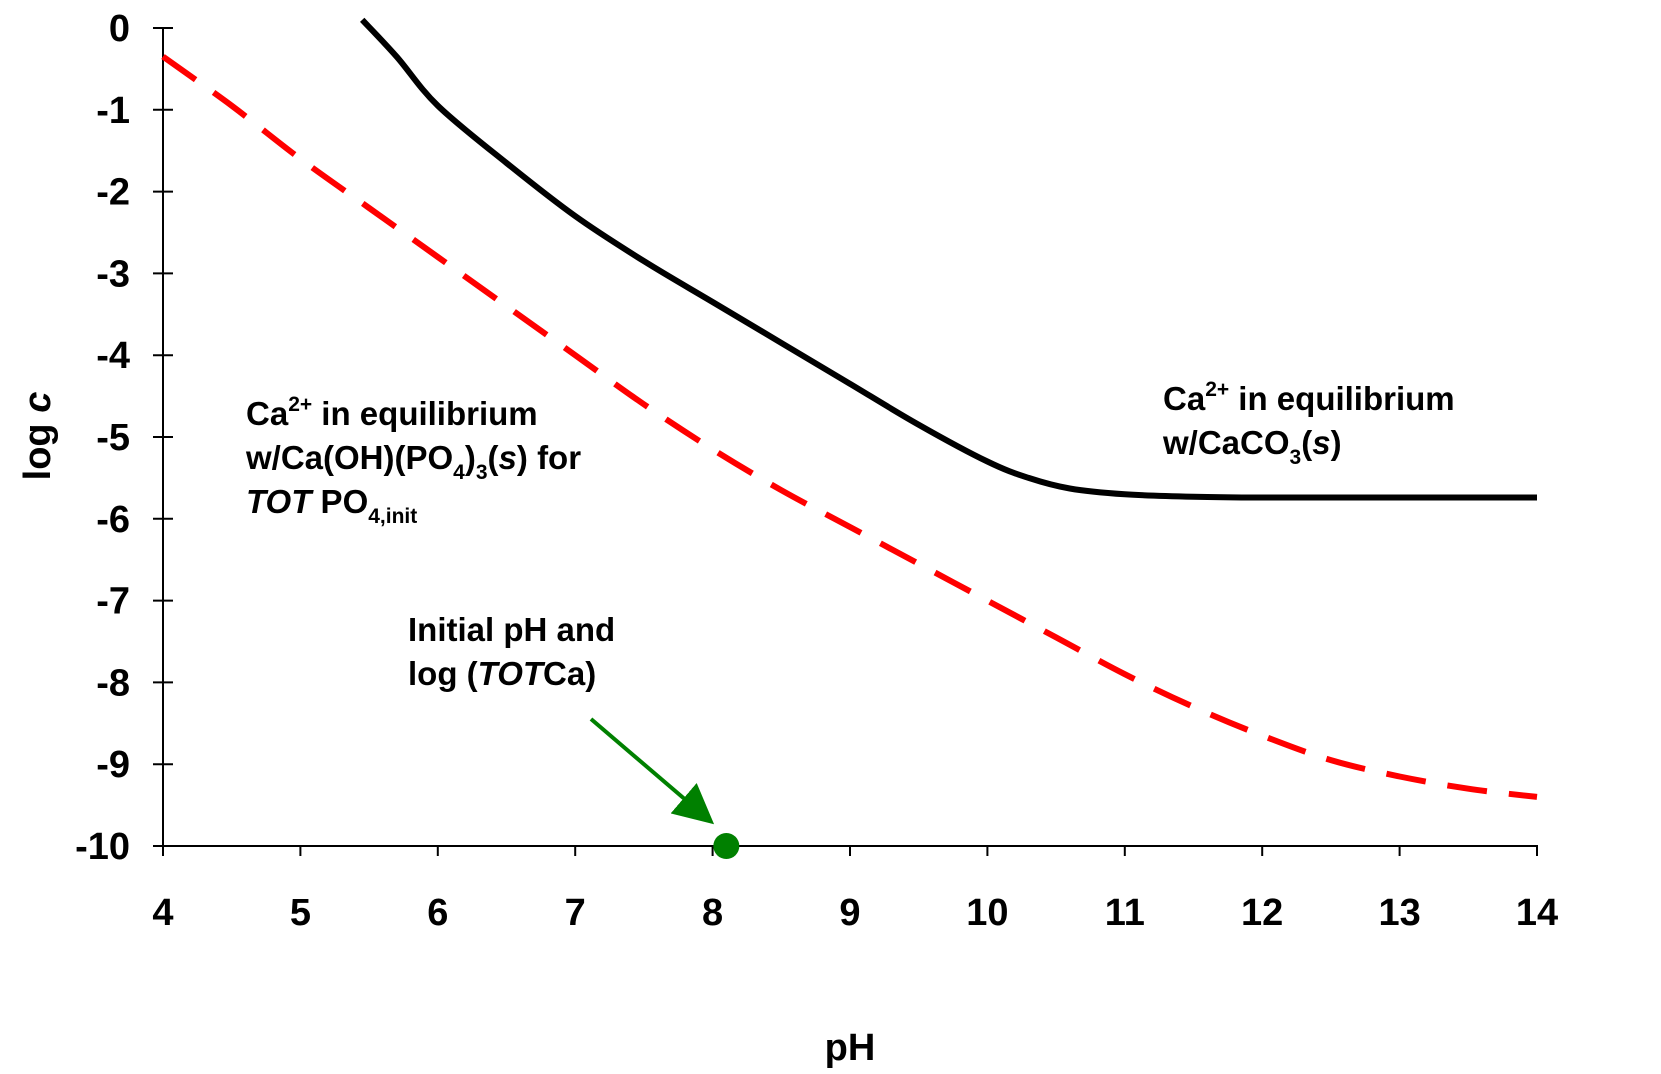  Describe the element at coordinates (1537, 913) in the screenshot. I see `x-tick-label: 14` at that location.